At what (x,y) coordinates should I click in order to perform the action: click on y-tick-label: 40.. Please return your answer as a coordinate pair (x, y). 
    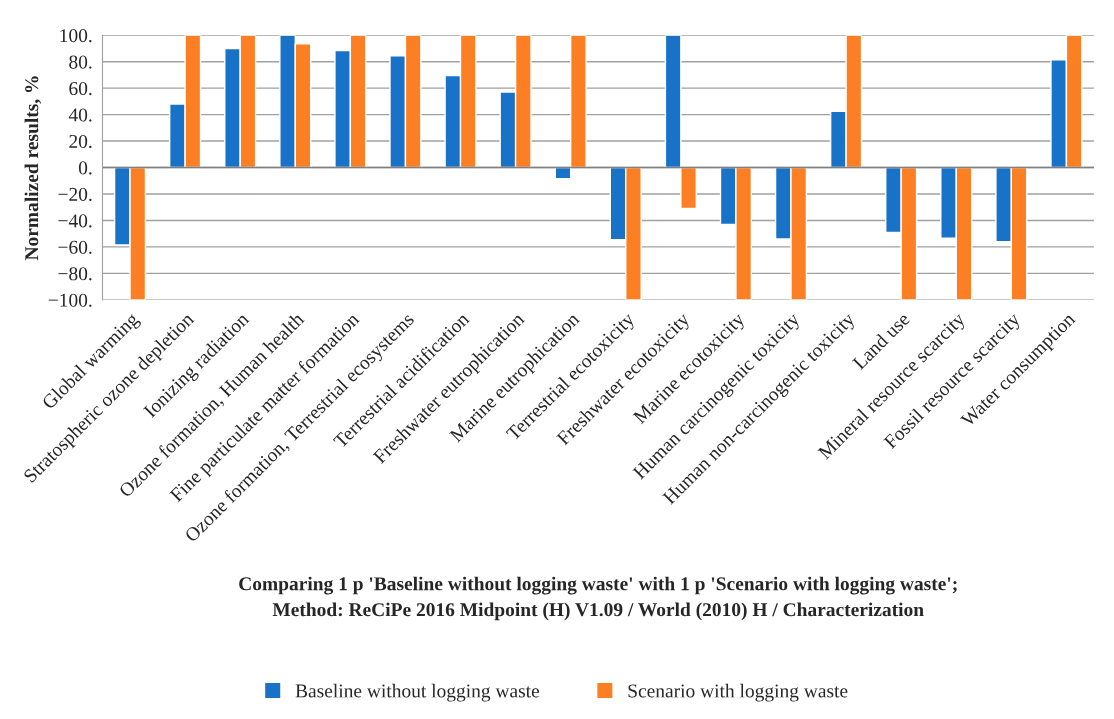
    Looking at the image, I should click on (80, 115).